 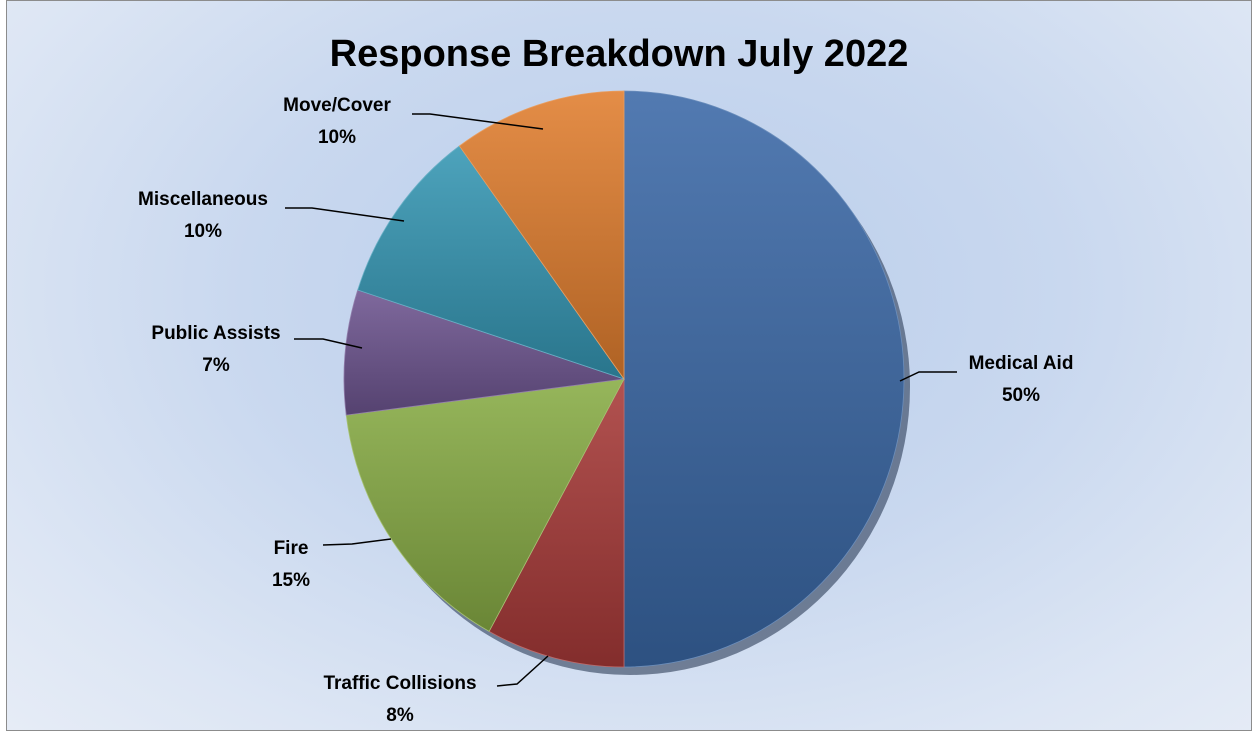 What do you see at coordinates (484, 352) in the screenshot?
I see `pie-slice-public-assists` at bounding box center [484, 352].